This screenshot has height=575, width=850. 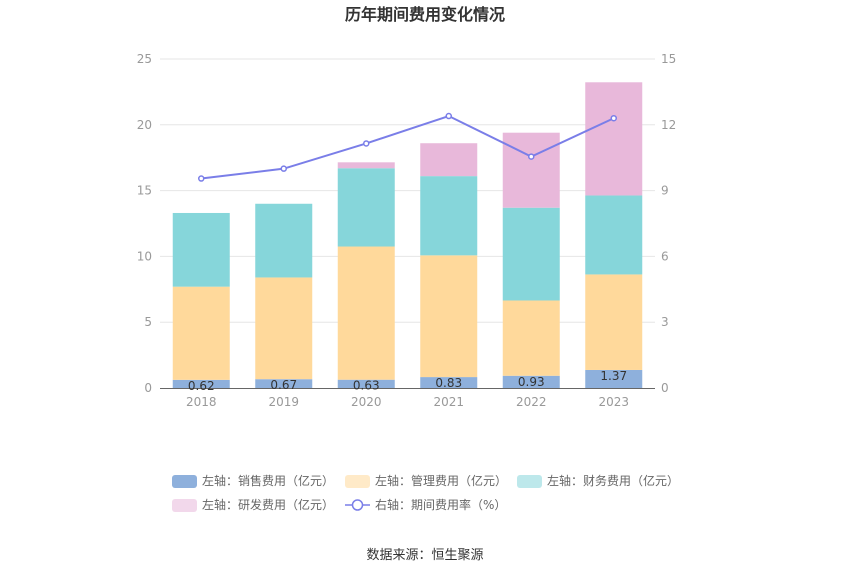 What do you see at coordinates (283, 402) in the screenshot?
I see `x-axis-tick-label: 2019` at bounding box center [283, 402].